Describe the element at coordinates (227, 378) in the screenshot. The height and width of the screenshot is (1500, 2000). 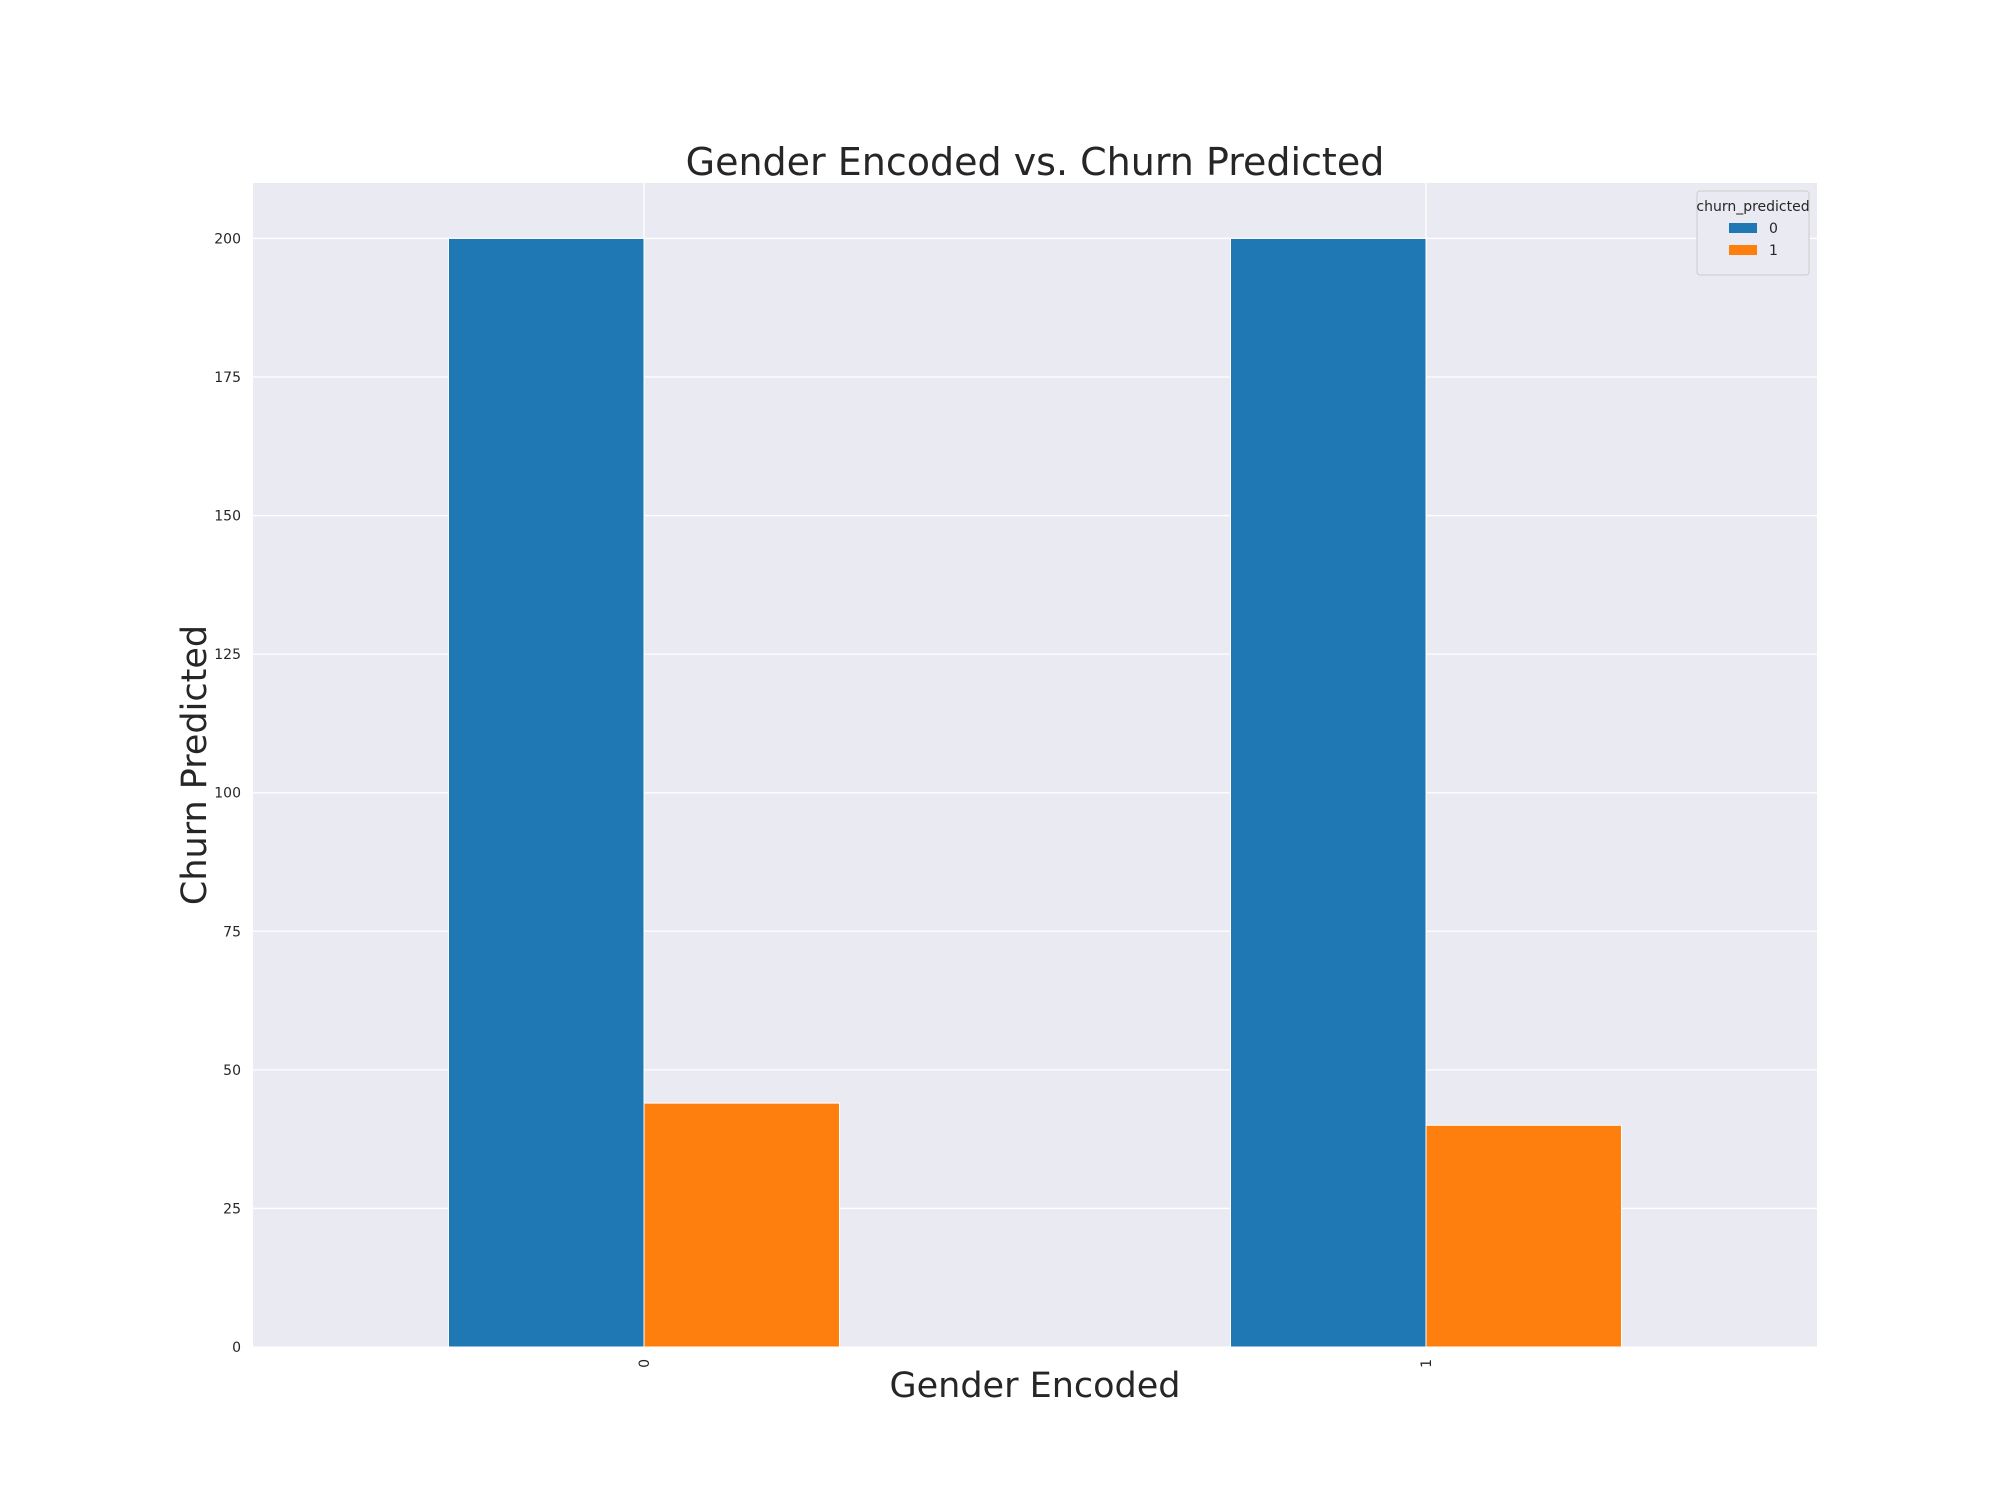
I see `y-tick-label: 175` at that location.